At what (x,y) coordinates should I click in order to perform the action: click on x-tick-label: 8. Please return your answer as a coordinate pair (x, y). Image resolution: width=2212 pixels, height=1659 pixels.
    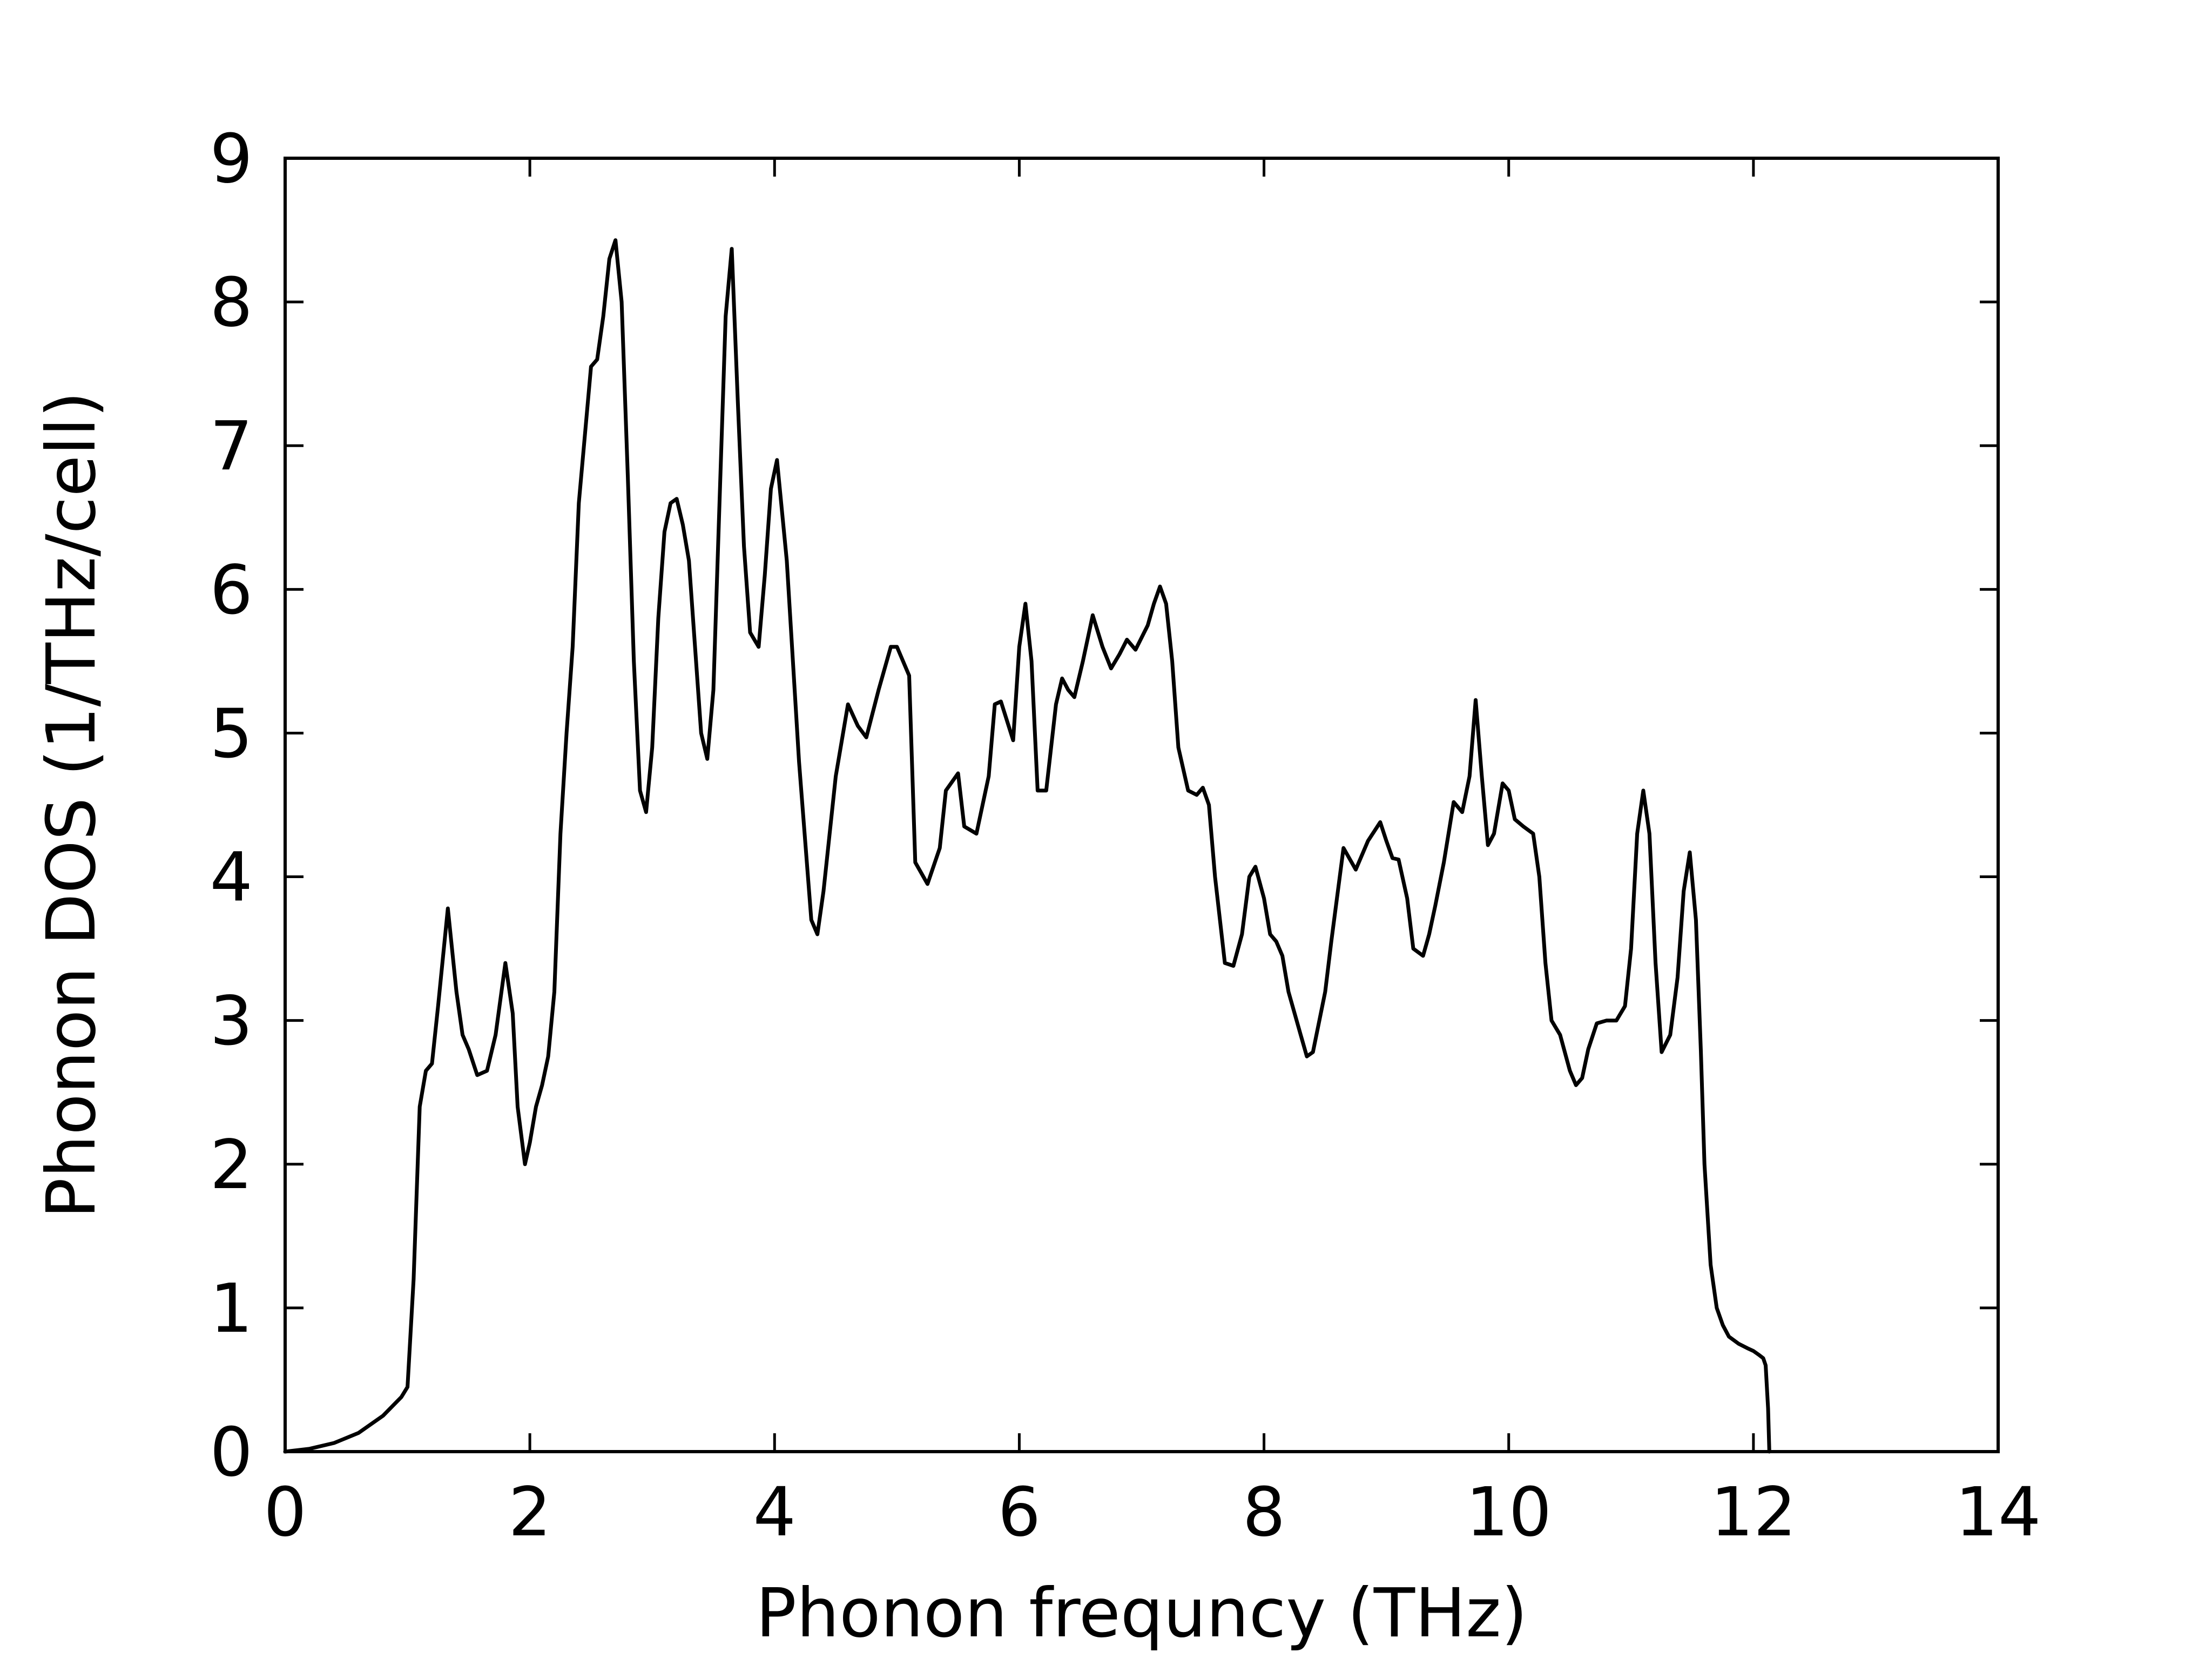
    Looking at the image, I should click on (1264, 1512).